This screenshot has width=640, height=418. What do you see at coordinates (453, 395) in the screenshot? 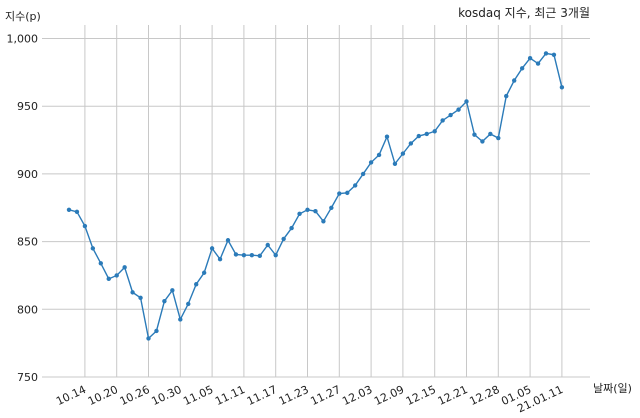
I see `x-tick-label: 12.21` at bounding box center [453, 395].